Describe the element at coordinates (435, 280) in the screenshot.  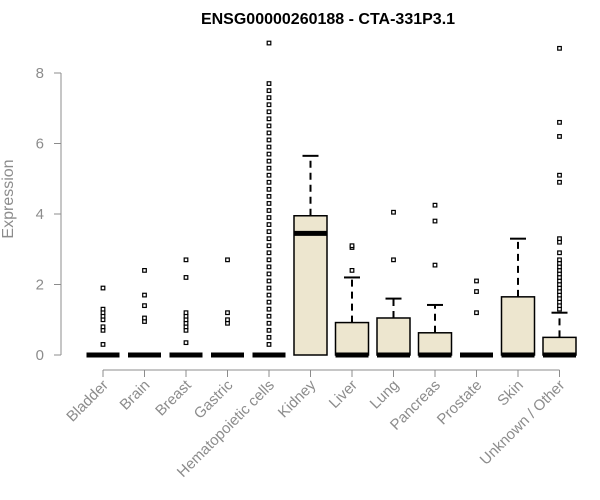
I see `box-pancreas` at that location.